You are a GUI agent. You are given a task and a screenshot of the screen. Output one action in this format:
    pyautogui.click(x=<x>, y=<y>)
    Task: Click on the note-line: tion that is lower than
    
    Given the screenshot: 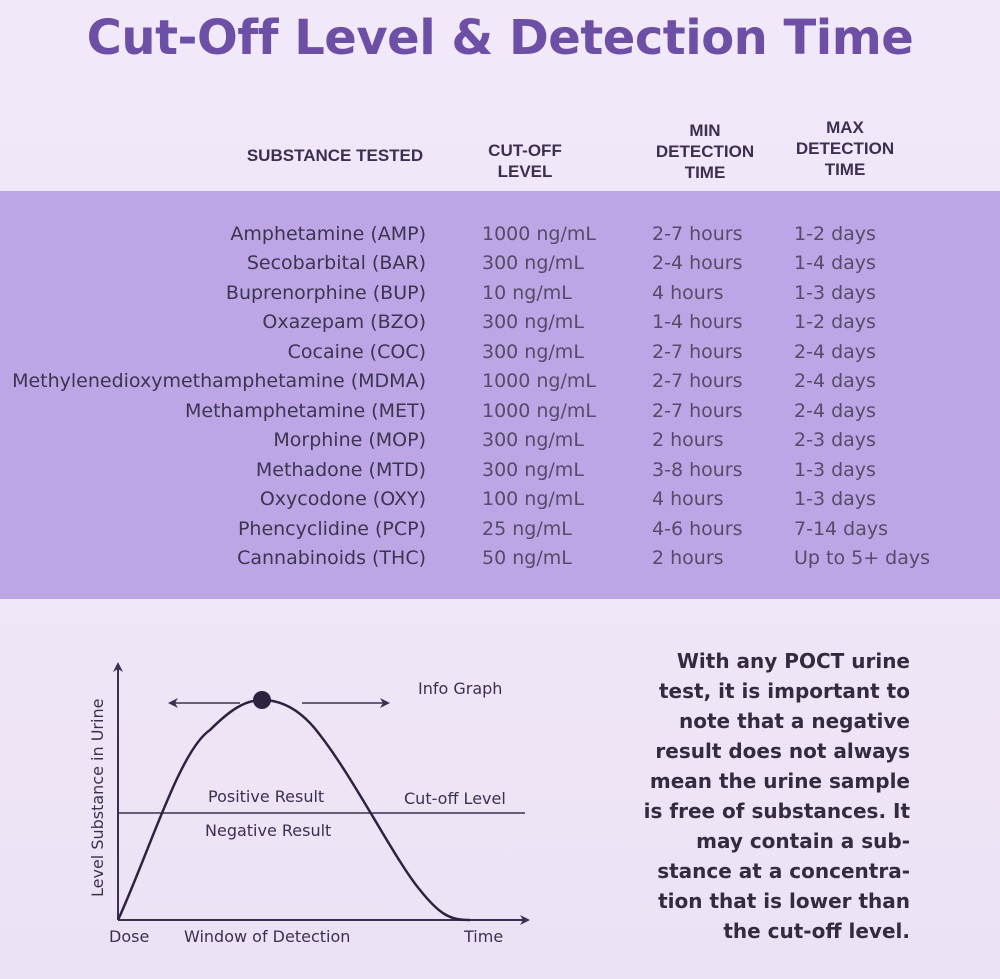 What is the action you would take?
    pyautogui.click(x=784, y=901)
    